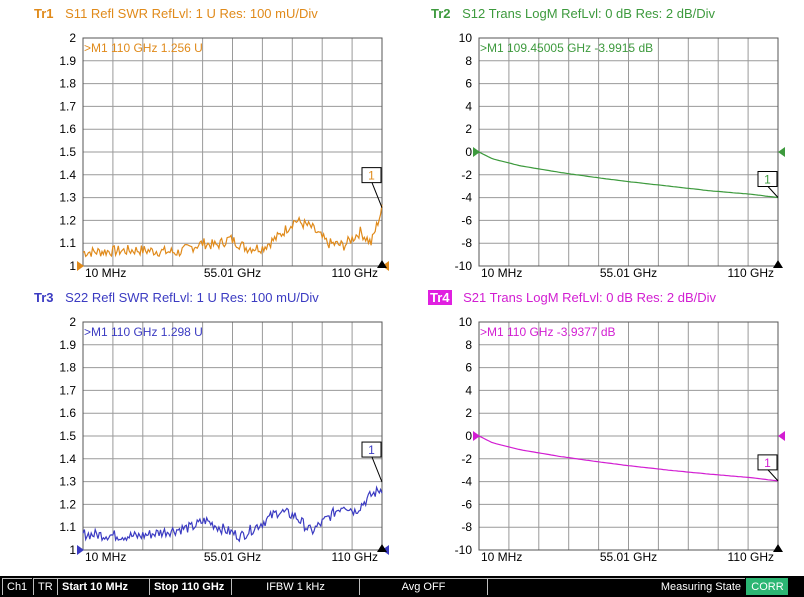  Describe the element at coordinates (67, 527) in the screenshot. I see `y-tick-label: 1.1` at that location.